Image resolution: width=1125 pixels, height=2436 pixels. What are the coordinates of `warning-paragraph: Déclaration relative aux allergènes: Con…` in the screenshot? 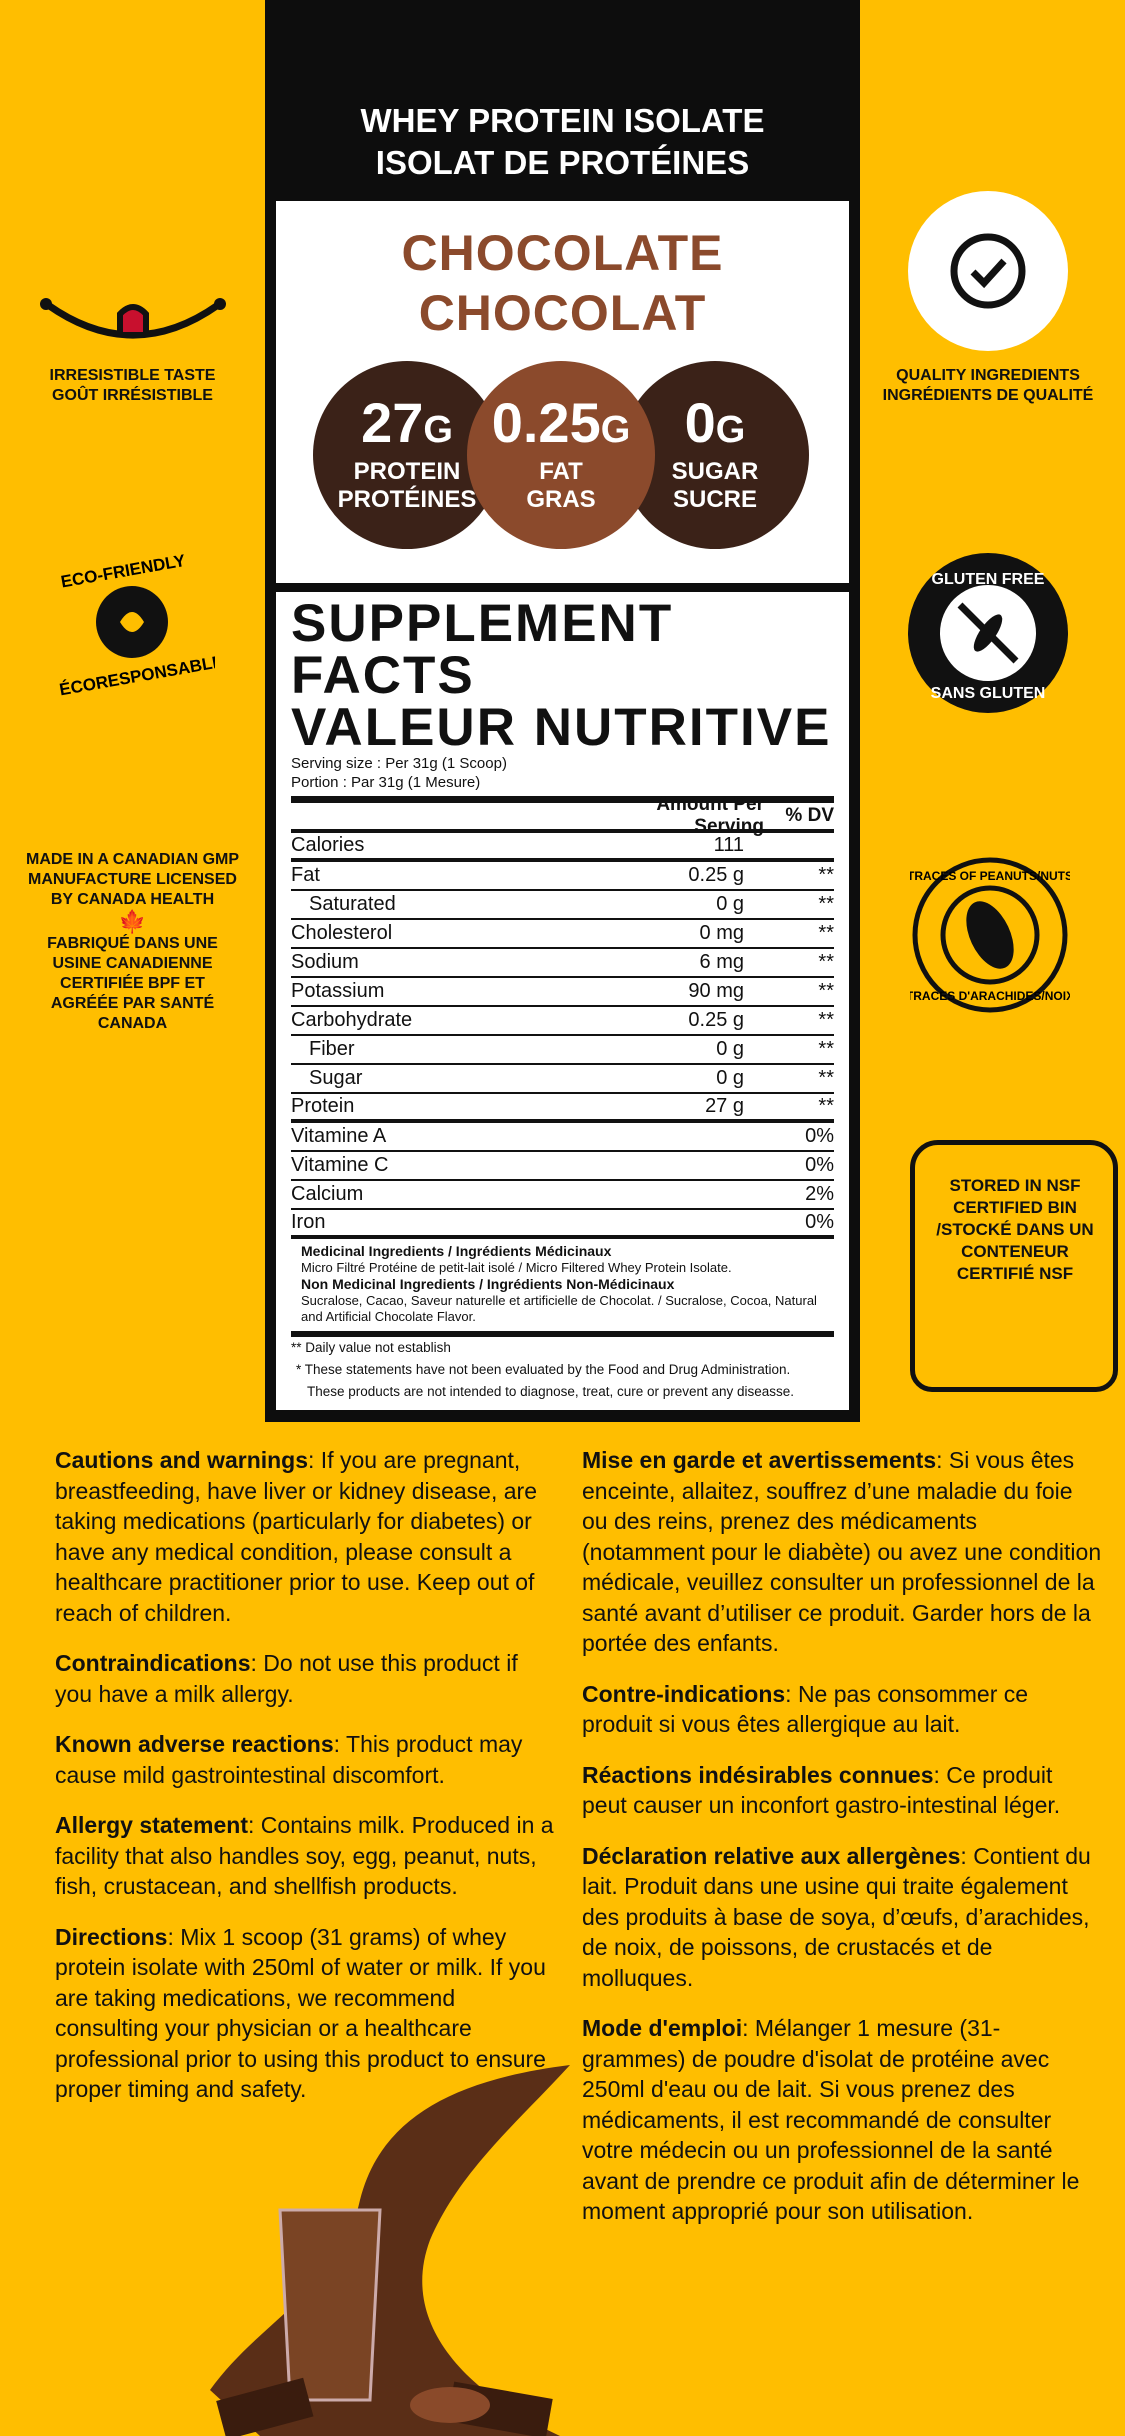 It's located at (836, 1916).